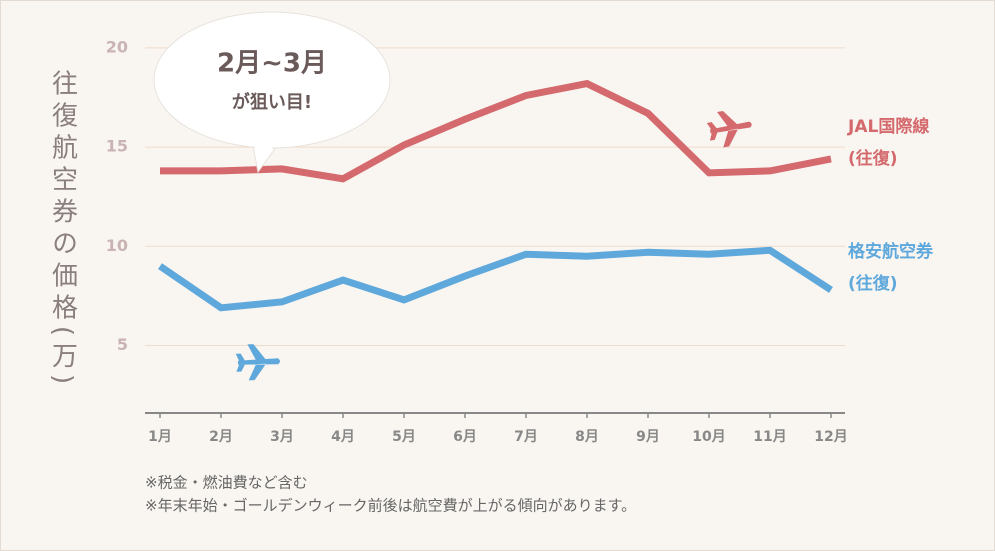 The width and height of the screenshot is (995, 551). I want to click on legend-label: 格安航空券, so click(891, 251).